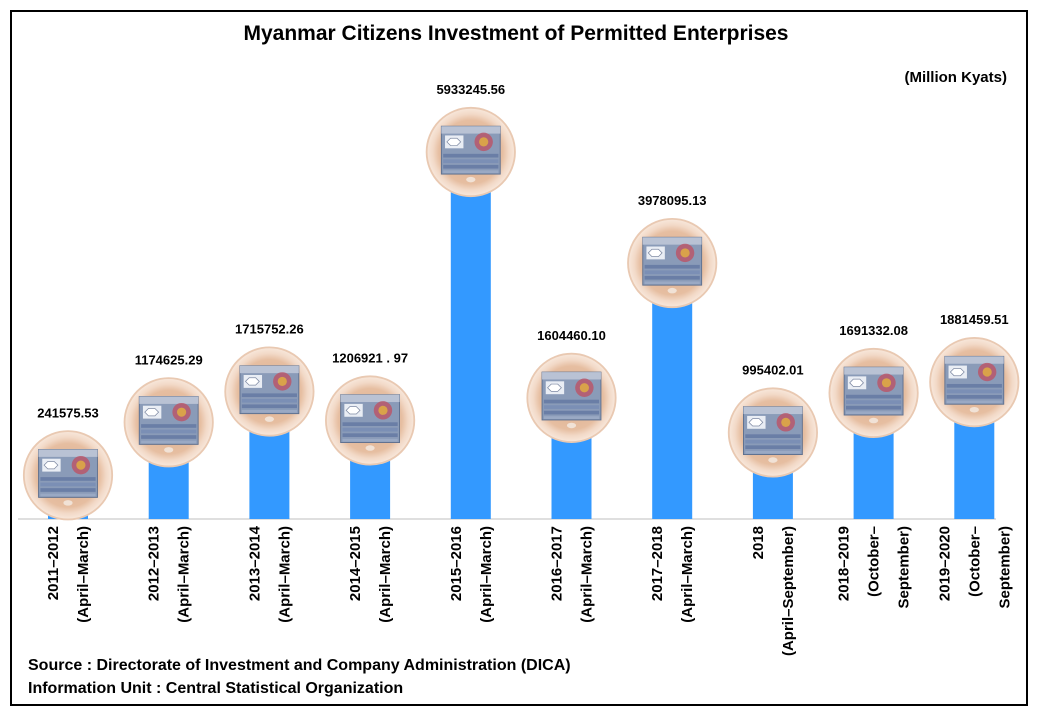 The width and height of the screenshot is (1040, 720). What do you see at coordinates (370, 357) in the screenshot?
I see `value-label-3: 1206921 . 97` at bounding box center [370, 357].